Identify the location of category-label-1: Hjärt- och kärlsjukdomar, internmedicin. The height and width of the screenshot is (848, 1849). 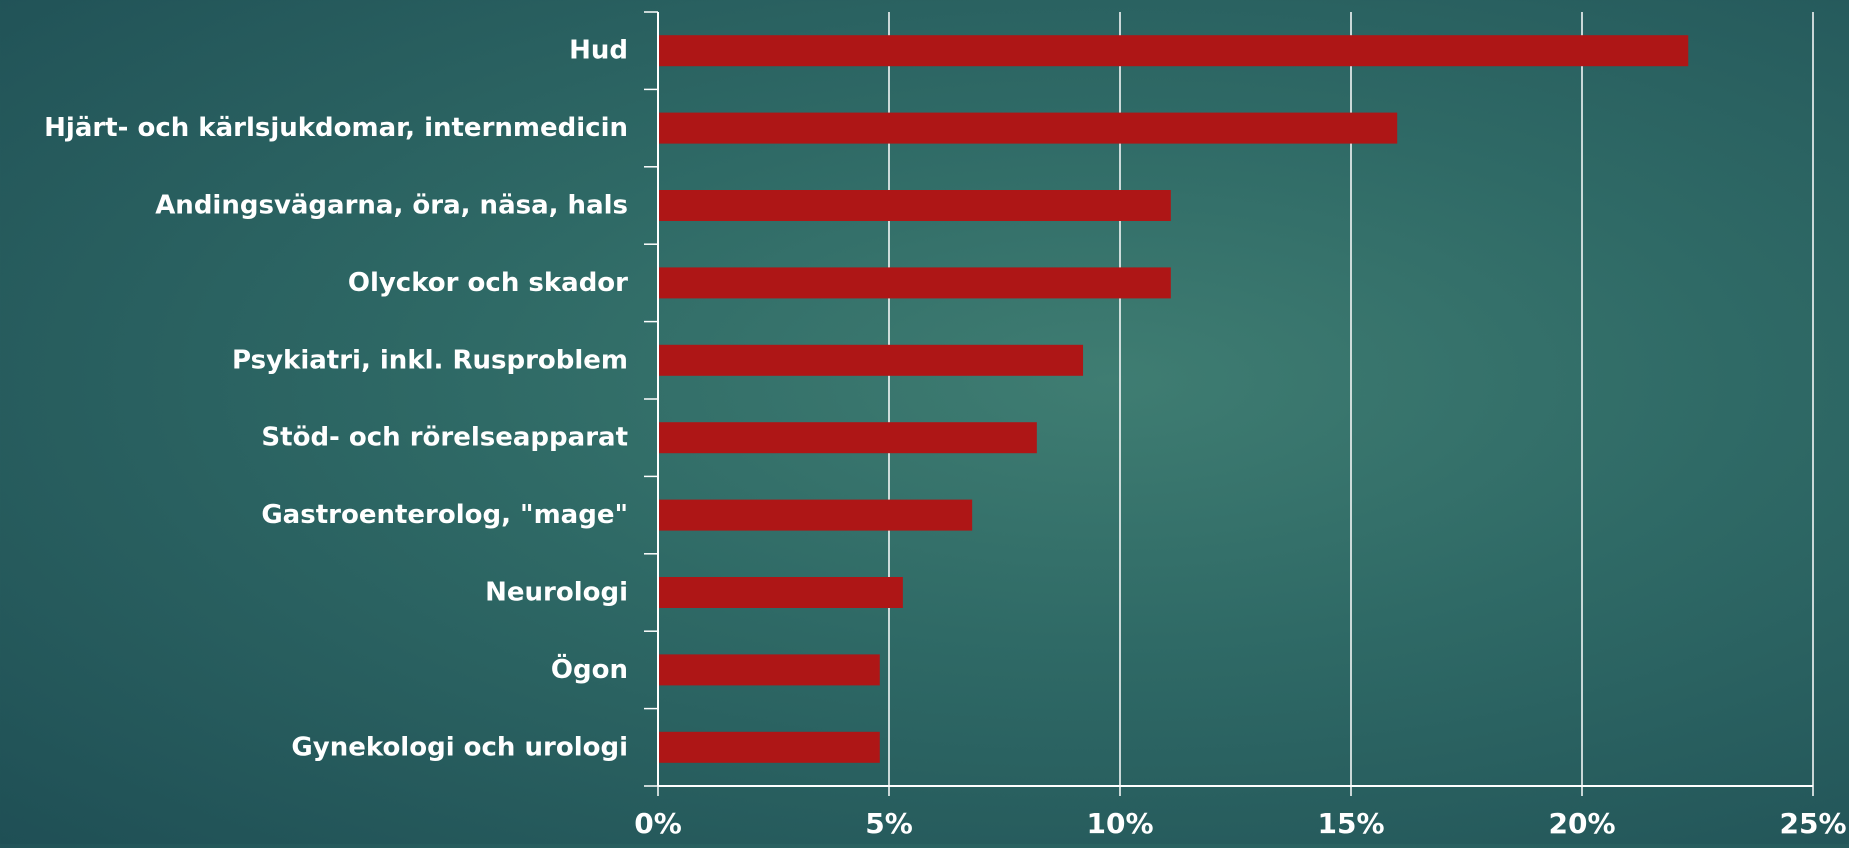
(336, 128).